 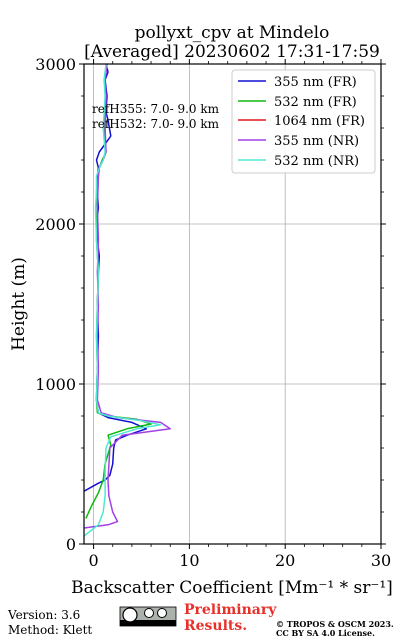 What do you see at coordinates (156, 109) in the screenshot?
I see `annotation-refh355: refH355: 7.0- 9.0 km` at bounding box center [156, 109].